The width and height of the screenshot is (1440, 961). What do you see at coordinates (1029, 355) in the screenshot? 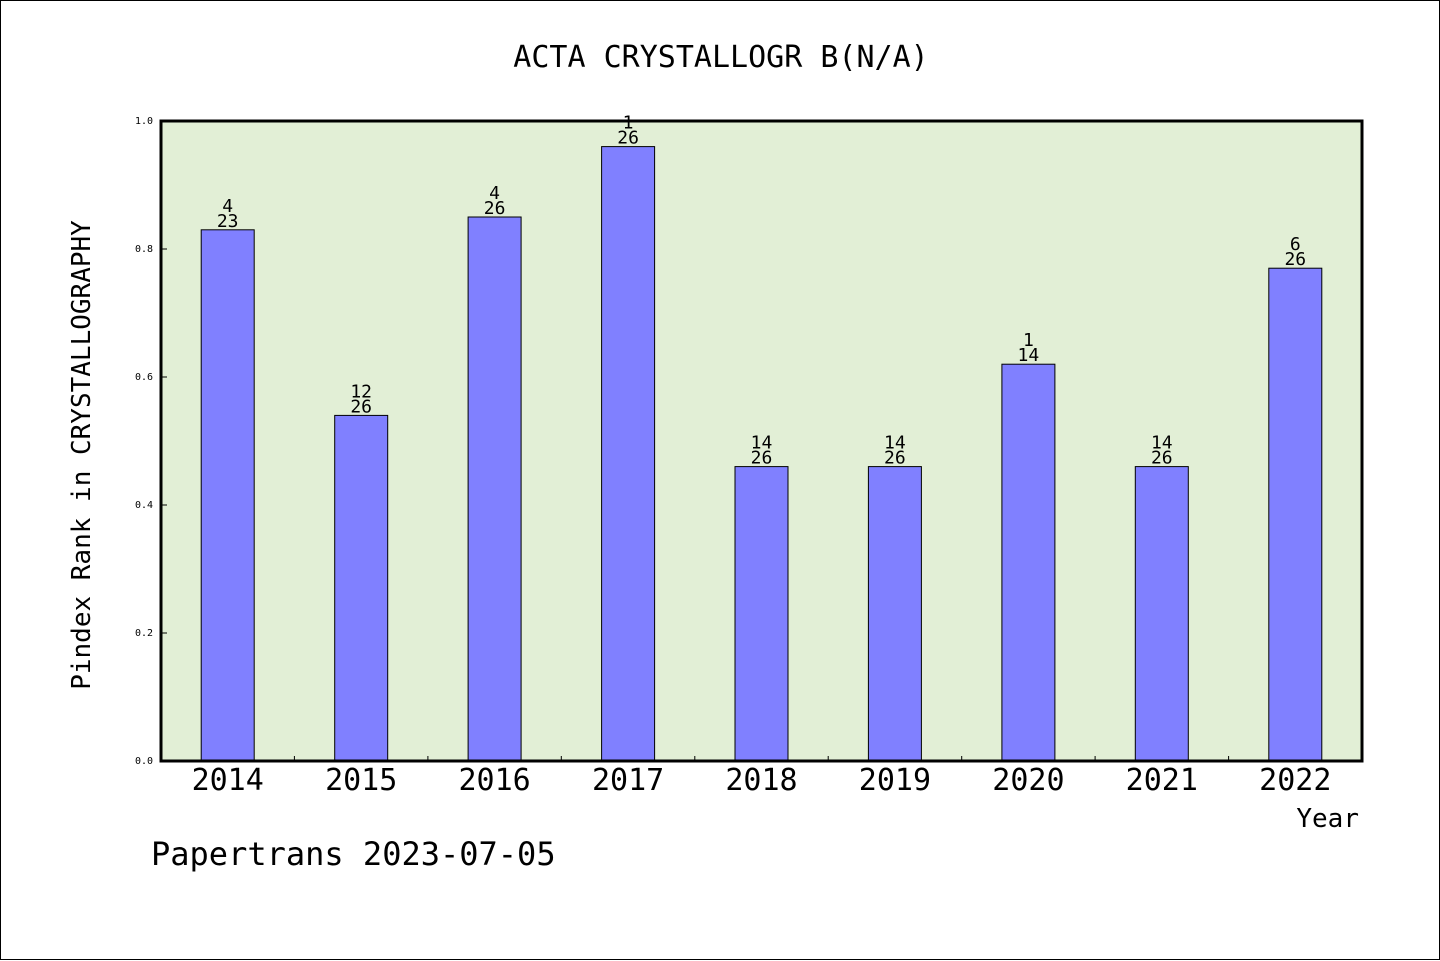
I see `bar-total-label-2020: 14` at bounding box center [1029, 355].